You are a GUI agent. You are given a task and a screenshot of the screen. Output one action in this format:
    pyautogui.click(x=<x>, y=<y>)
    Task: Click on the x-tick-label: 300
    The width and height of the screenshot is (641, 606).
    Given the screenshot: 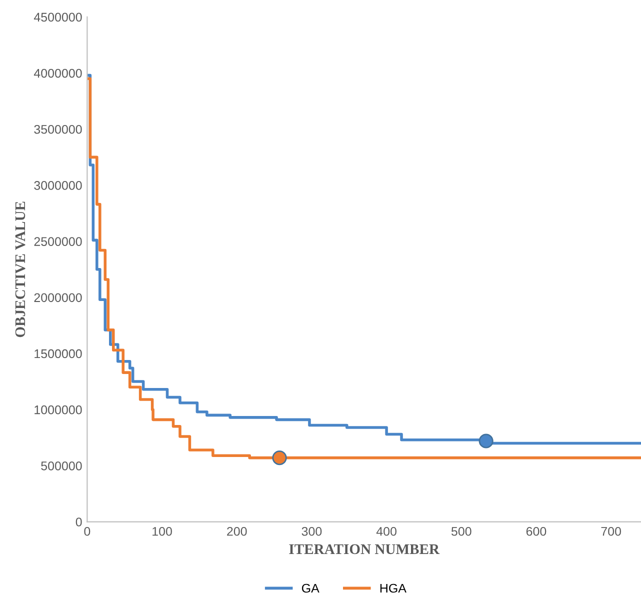 What is the action you would take?
    pyautogui.click(x=312, y=531)
    